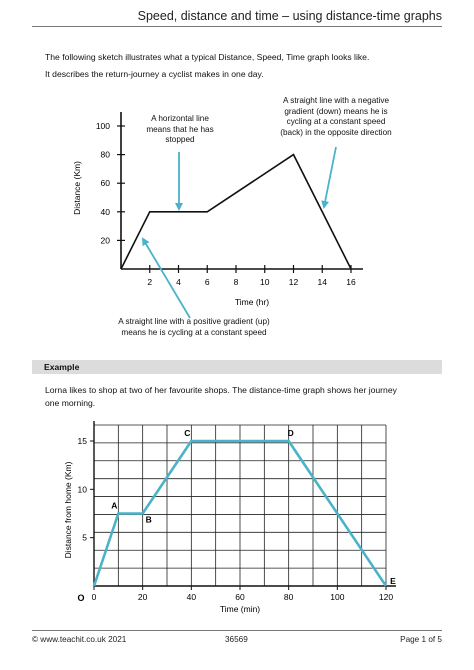  Describe the element at coordinates (106, 155) in the screenshot. I see `sketch-y-tick-label: 80` at that location.